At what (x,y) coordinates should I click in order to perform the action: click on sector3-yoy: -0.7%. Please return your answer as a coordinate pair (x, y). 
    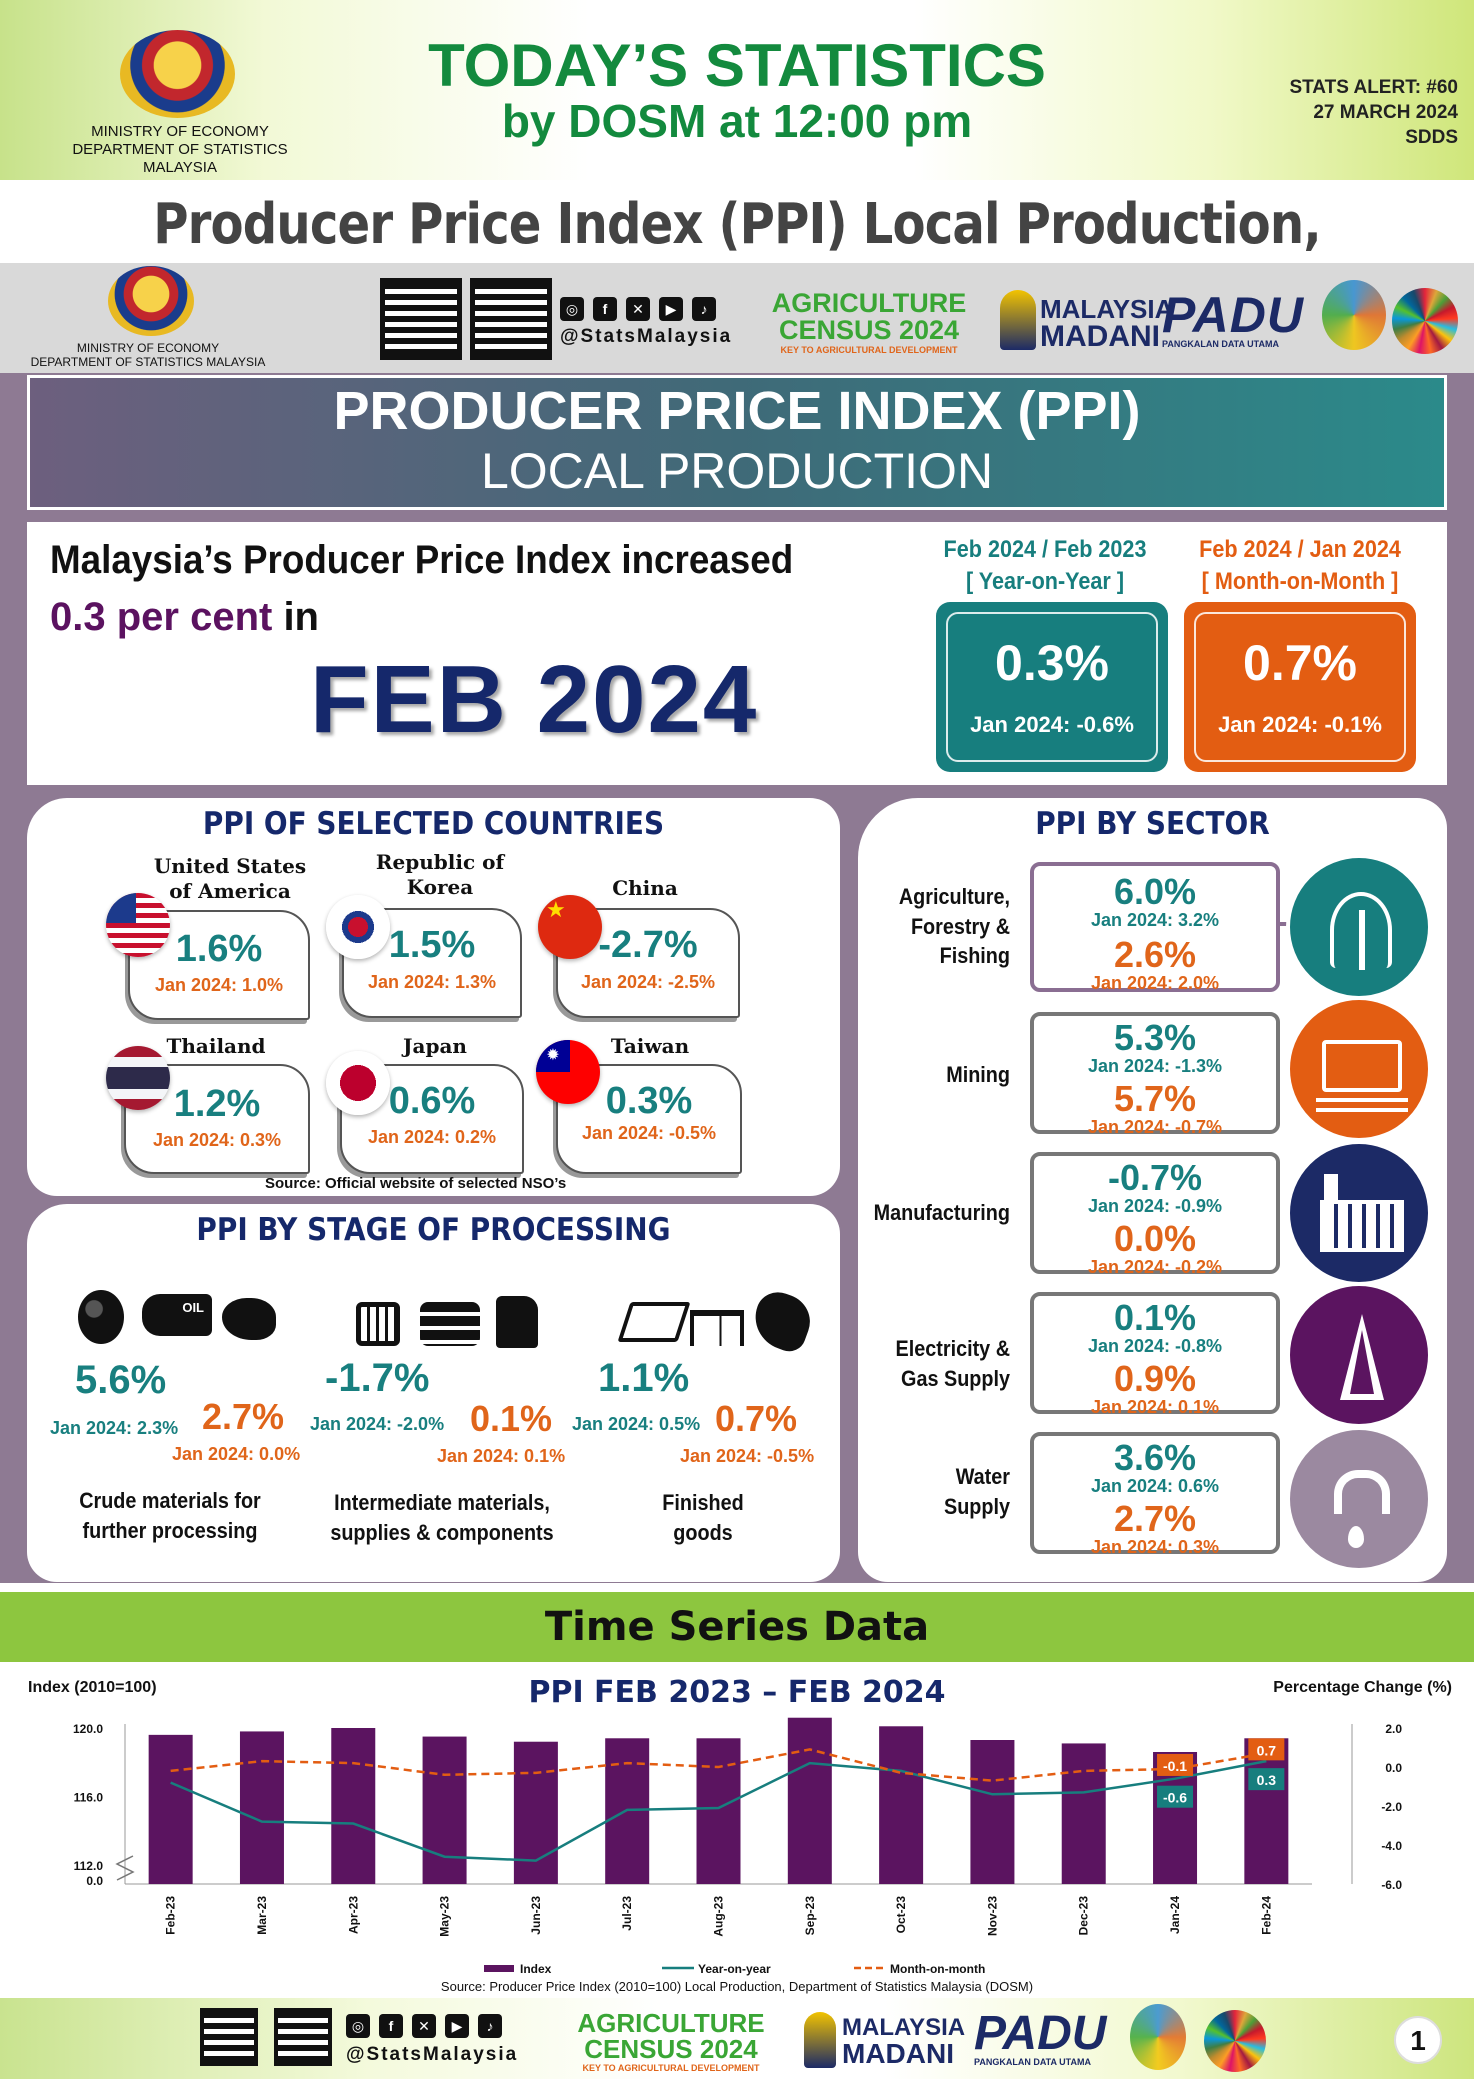
    Looking at the image, I should click on (1155, 1177).